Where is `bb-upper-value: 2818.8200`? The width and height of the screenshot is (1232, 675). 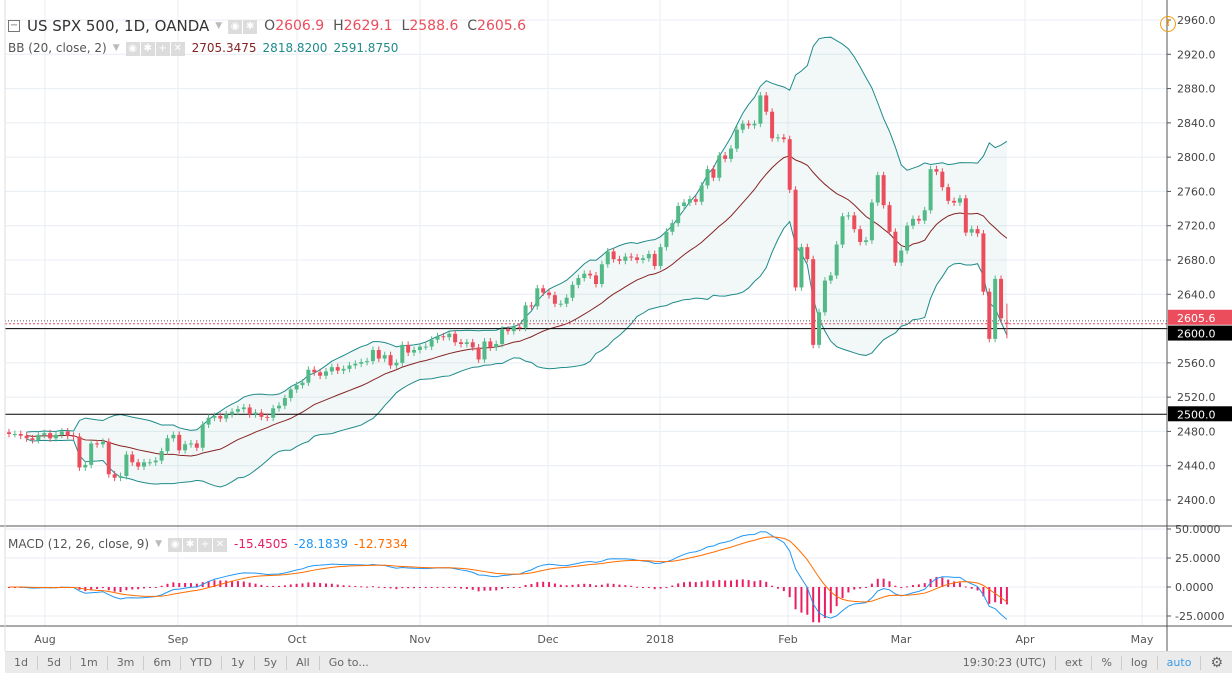 bb-upper-value: 2818.8200 is located at coordinates (295, 48).